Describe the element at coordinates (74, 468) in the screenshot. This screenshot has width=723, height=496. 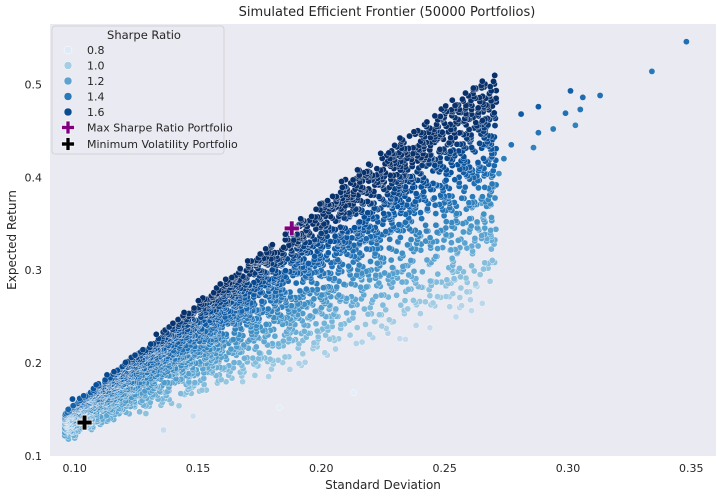
I see `x-tick-label: 0.10` at that location.